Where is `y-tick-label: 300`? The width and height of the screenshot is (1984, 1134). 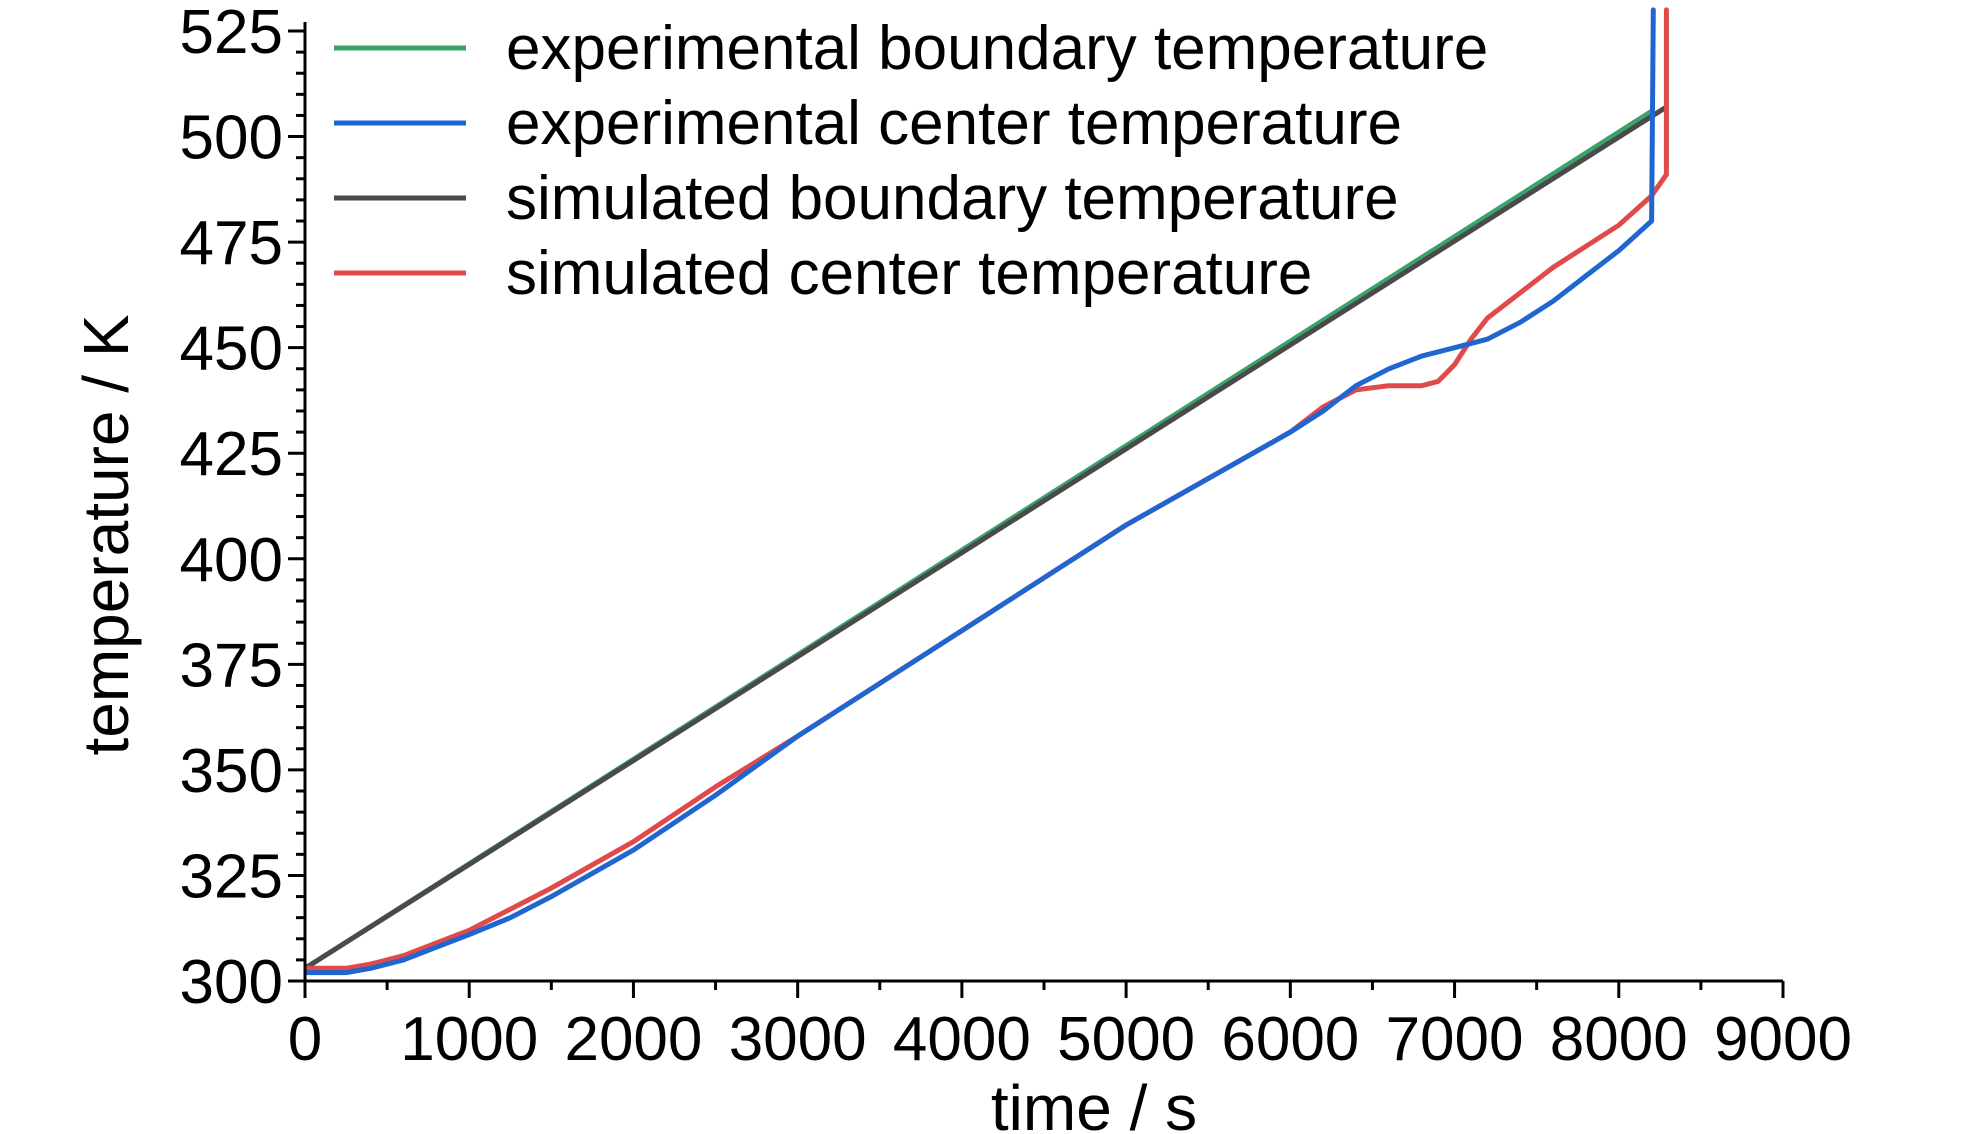
y-tick-label: 300 is located at coordinates (231, 982).